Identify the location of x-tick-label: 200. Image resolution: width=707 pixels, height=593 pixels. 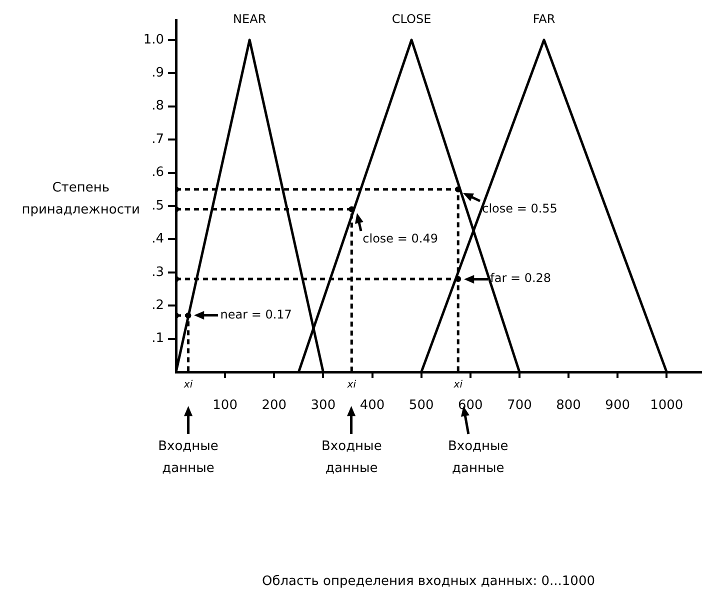
(274, 406).